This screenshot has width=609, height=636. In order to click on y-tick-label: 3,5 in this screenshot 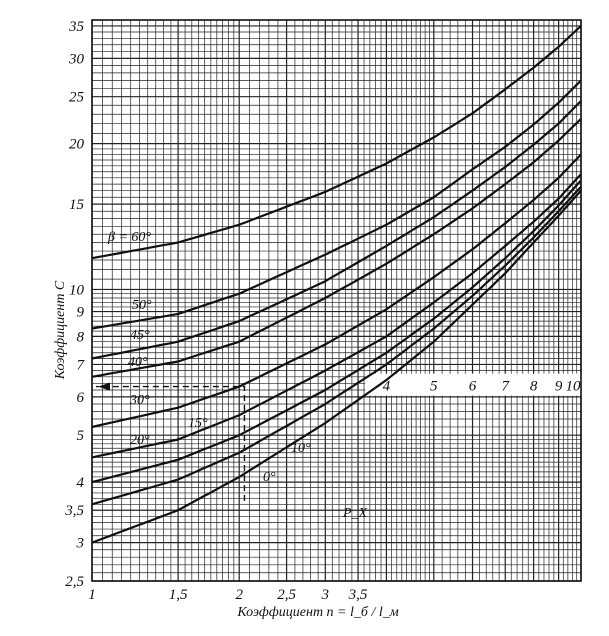, I will do `click(74, 511)`.